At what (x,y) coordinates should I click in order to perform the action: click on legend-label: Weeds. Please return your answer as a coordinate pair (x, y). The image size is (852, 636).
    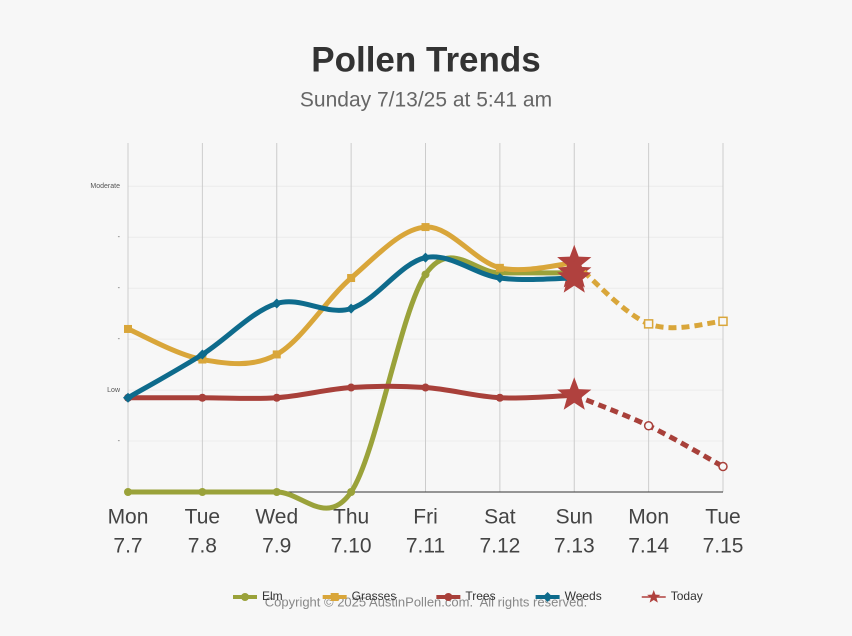
    Looking at the image, I should click on (583, 596).